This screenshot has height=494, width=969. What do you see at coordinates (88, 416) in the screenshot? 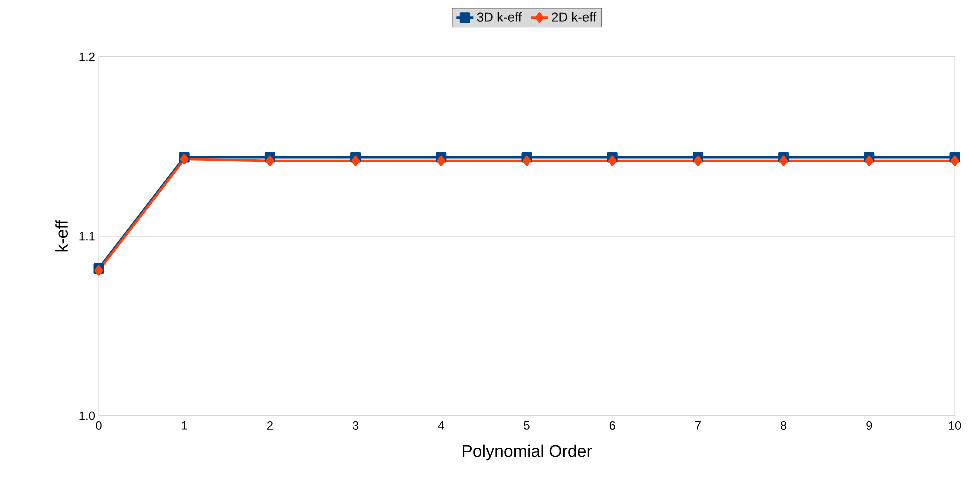
I see `y-tick-label: 1.0` at bounding box center [88, 416].